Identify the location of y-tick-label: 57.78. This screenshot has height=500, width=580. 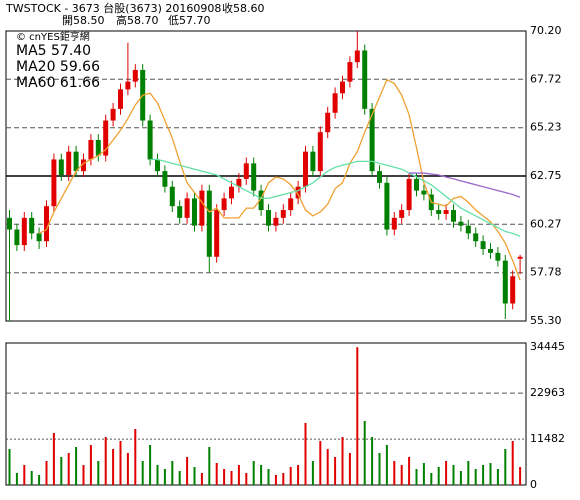
(546, 272).